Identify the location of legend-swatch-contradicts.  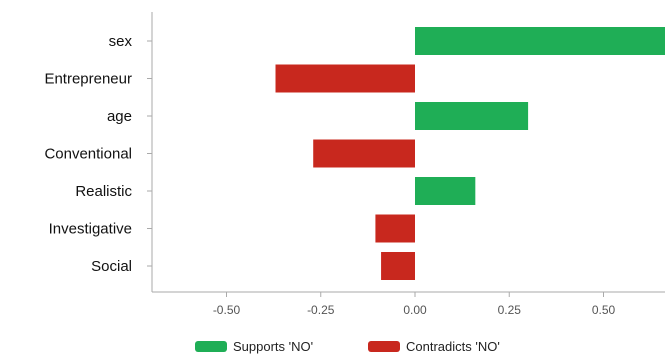
(384, 346).